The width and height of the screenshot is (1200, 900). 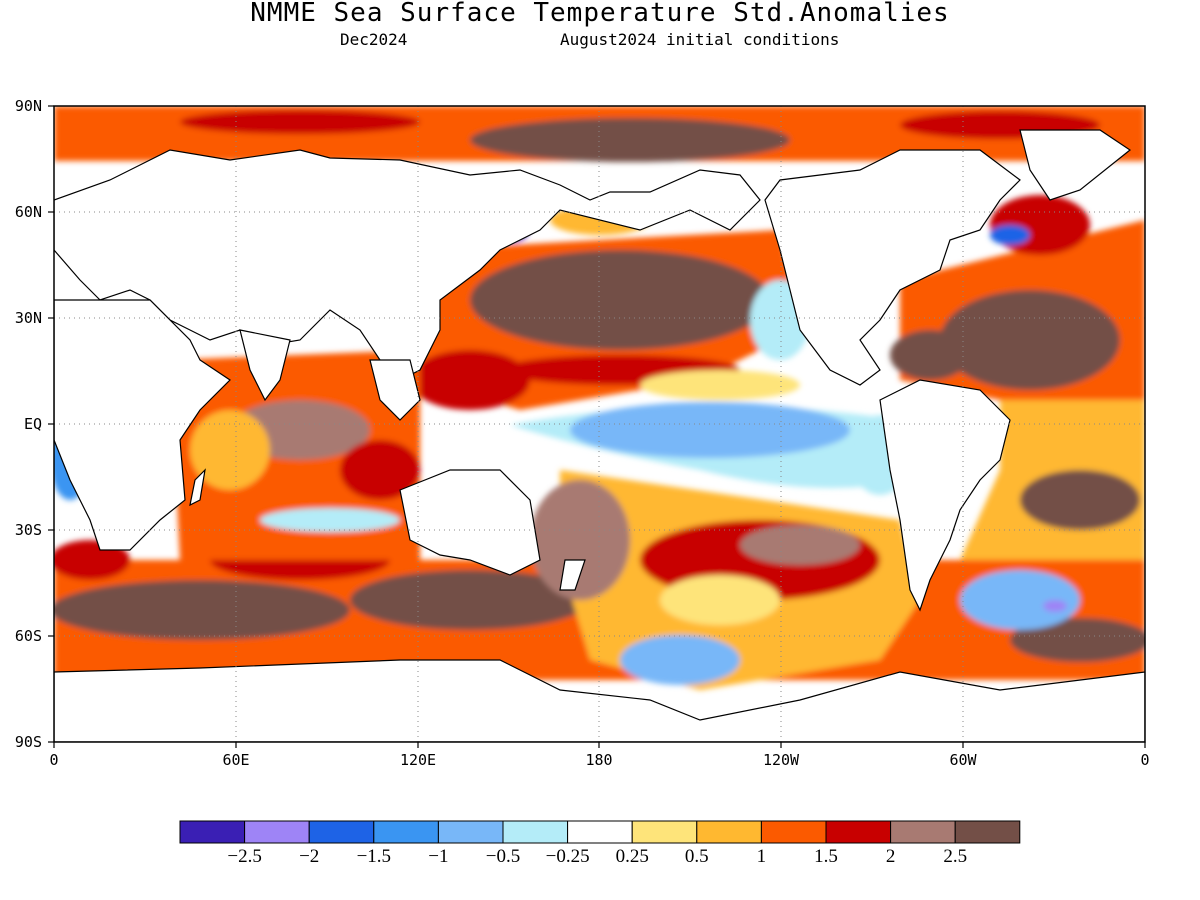 What do you see at coordinates (374, 856) in the screenshot?
I see `colorbar-label: −1.5` at bounding box center [374, 856].